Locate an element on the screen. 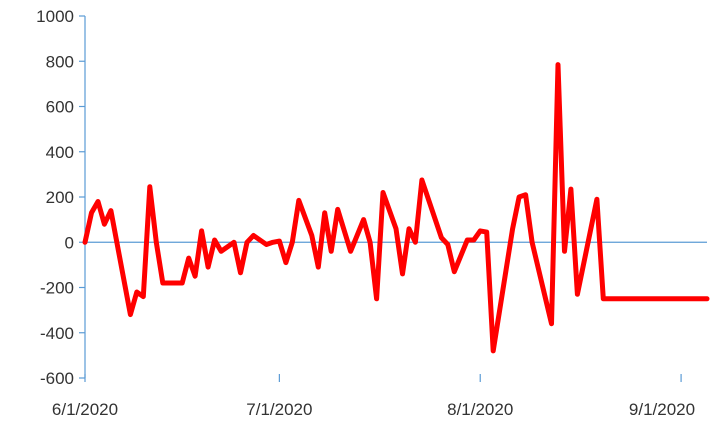 This screenshot has width=724, height=425. y-tick-label: 200 is located at coordinates (60, 197).